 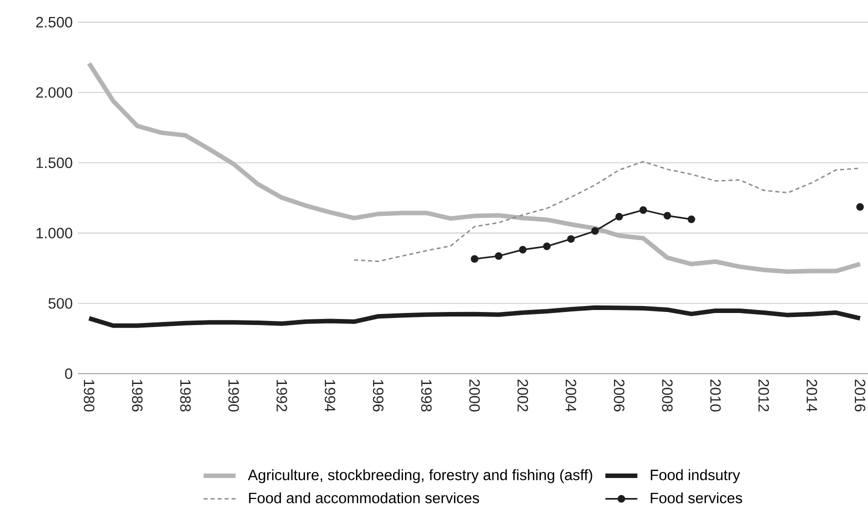 I want to click on x-tick-label: 1980, so click(x=89, y=396).